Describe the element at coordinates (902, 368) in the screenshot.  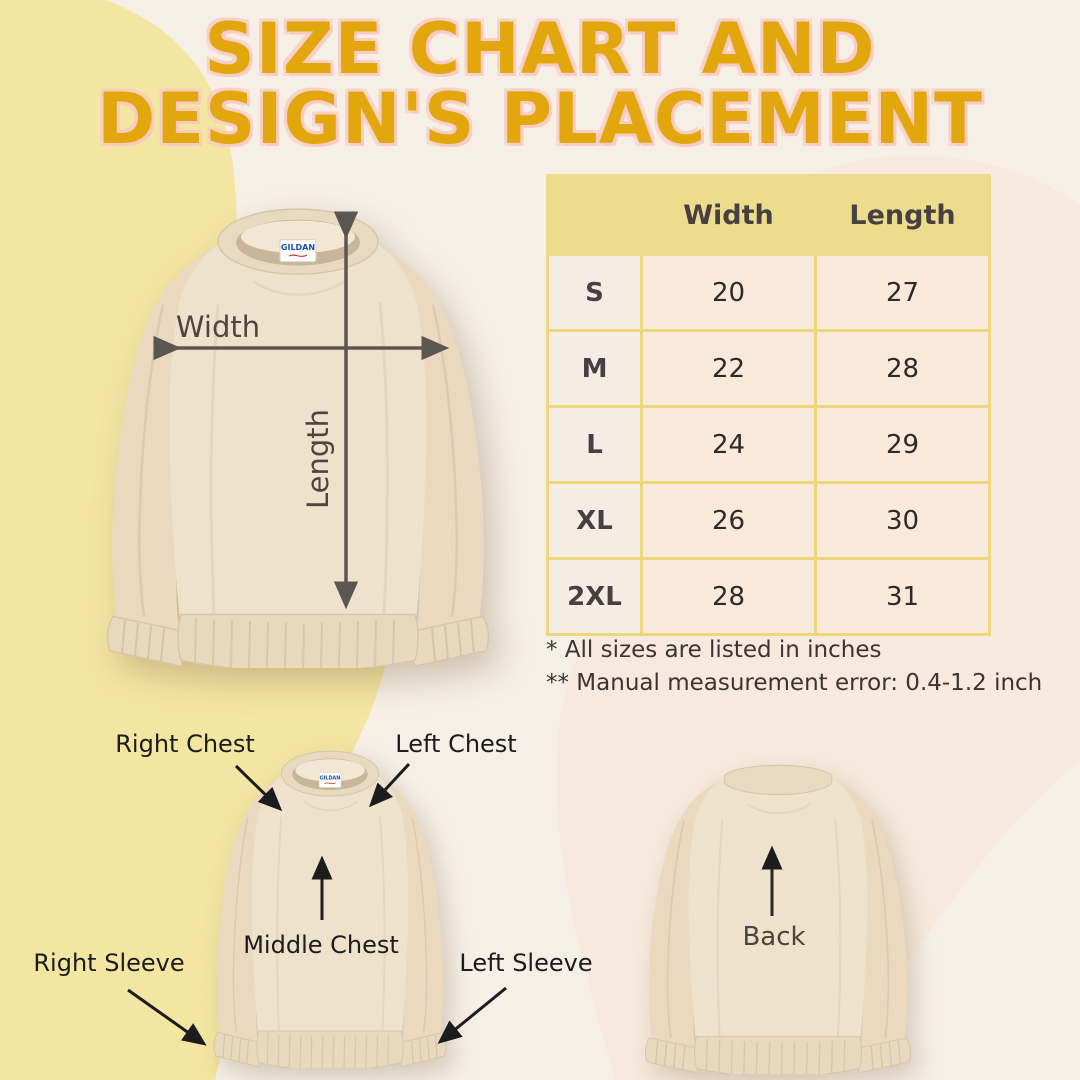
I see `length-value: 28` at that location.